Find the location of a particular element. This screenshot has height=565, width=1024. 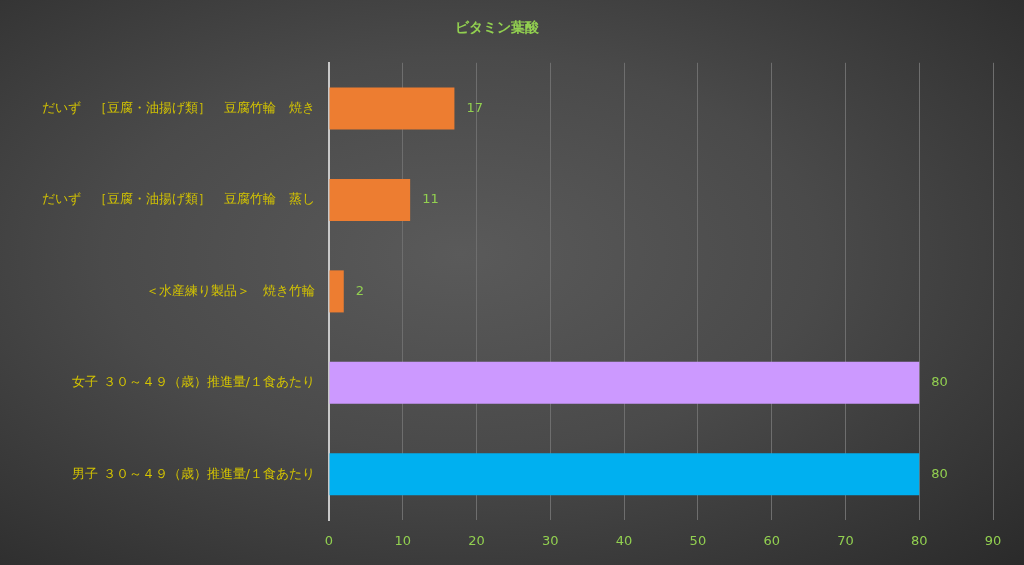

x-tick-label: 10 is located at coordinates (403, 541).